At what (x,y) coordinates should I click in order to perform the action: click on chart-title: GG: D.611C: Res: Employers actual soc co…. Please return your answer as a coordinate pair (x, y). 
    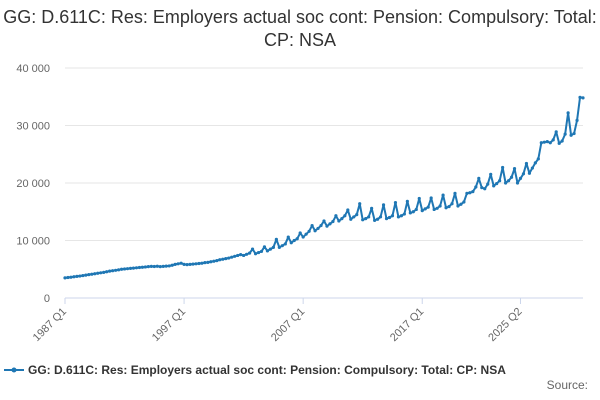
    Looking at the image, I should click on (300, 28).